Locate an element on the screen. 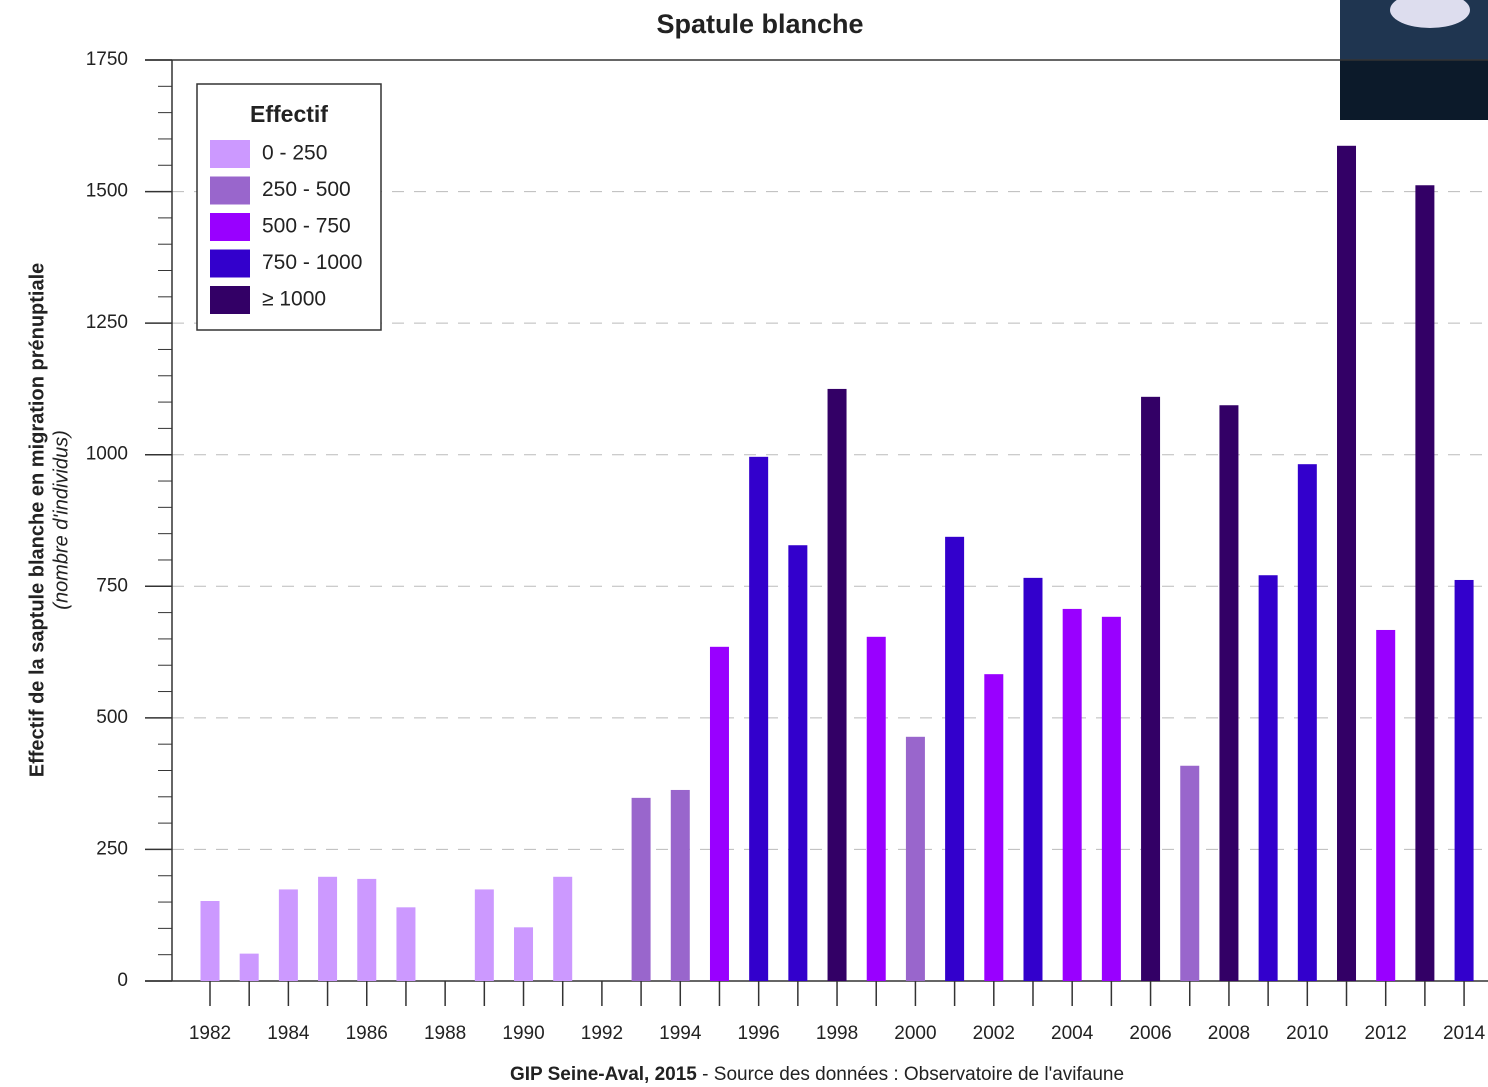 The width and height of the screenshot is (1488, 1087). y-tick-label: 250 is located at coordinates (112, 848).